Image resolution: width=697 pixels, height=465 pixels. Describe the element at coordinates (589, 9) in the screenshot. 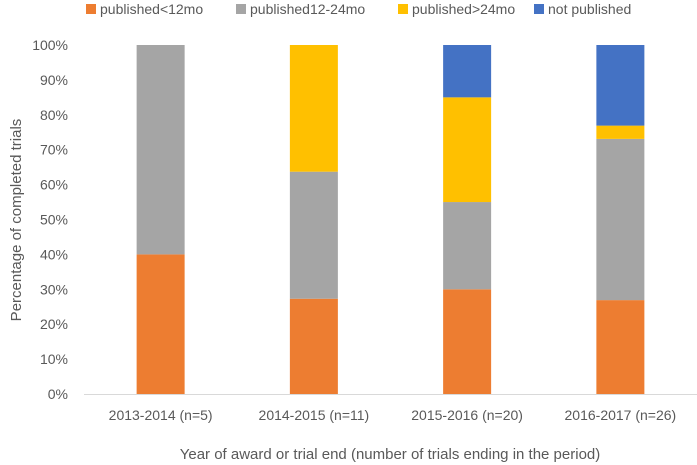

I see `legend-label: not published` at that location.